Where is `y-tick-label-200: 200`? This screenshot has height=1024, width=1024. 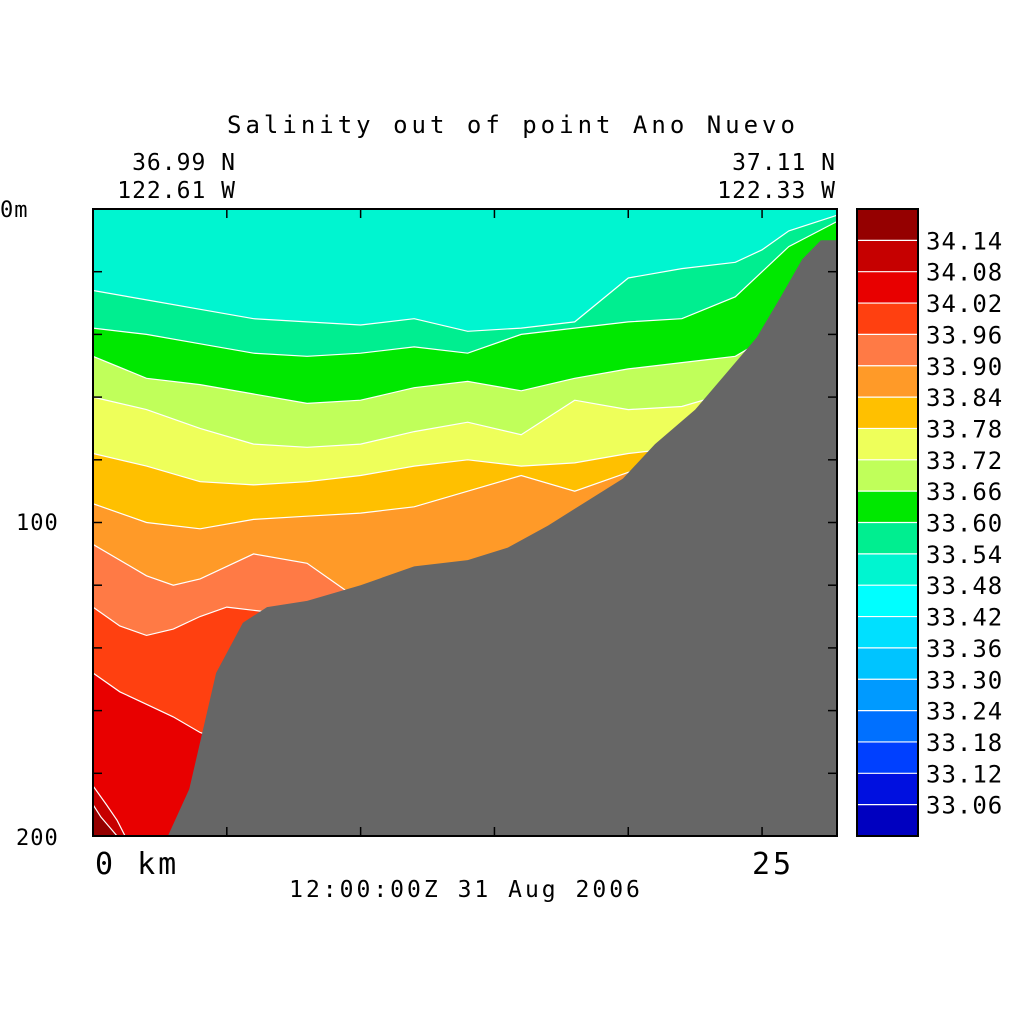 y-tick-label-200: 200 is located at coordinates (37, 838).